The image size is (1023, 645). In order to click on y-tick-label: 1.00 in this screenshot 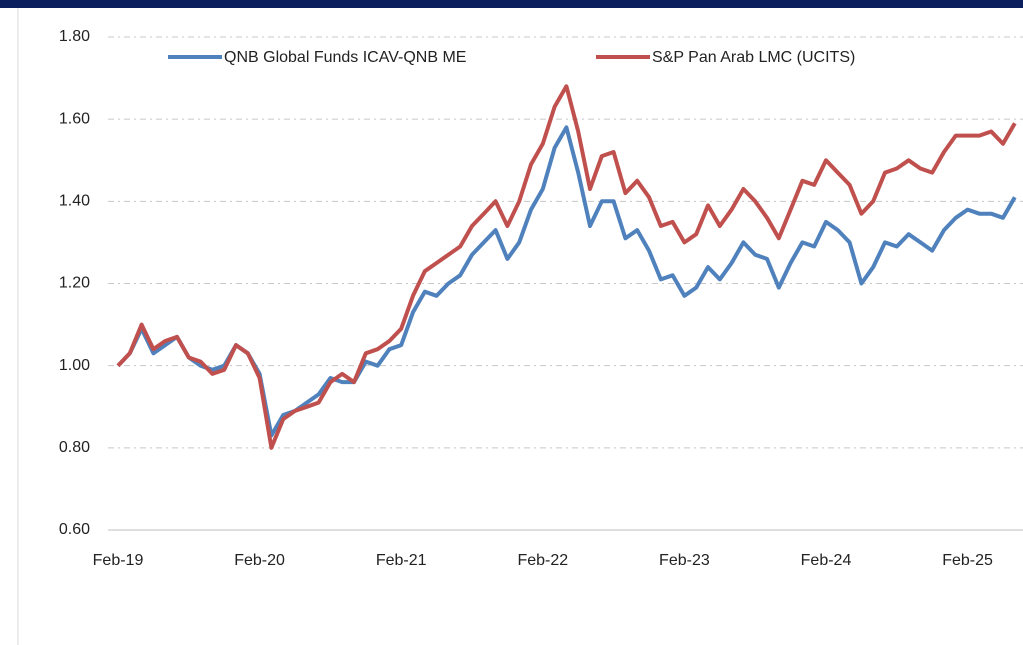, I will do `click(74, 365)`.